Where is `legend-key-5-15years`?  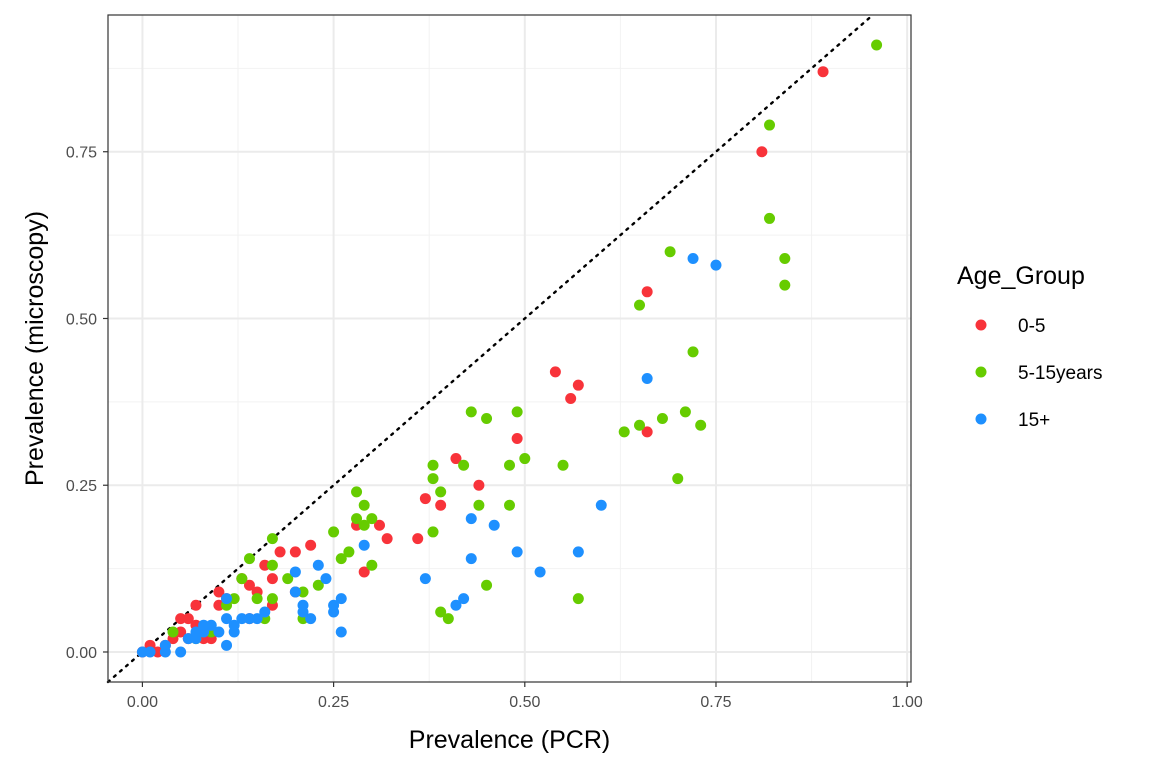 legend-key-5-15years is located at coordinates (981, 372).